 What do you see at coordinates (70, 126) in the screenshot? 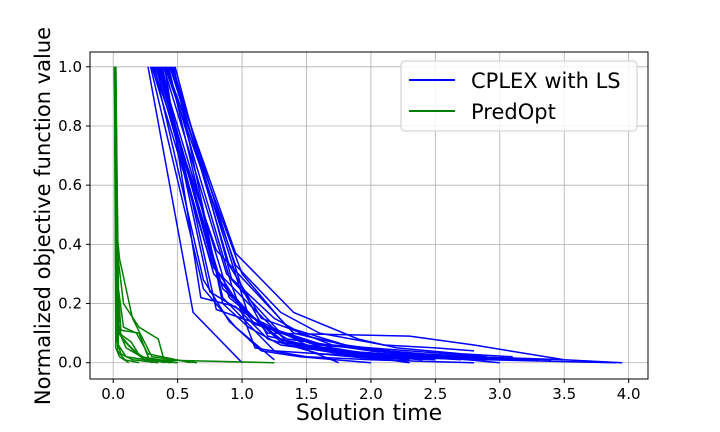
I see `y-tick-label: 0.8` at bounding box center [70, 126].